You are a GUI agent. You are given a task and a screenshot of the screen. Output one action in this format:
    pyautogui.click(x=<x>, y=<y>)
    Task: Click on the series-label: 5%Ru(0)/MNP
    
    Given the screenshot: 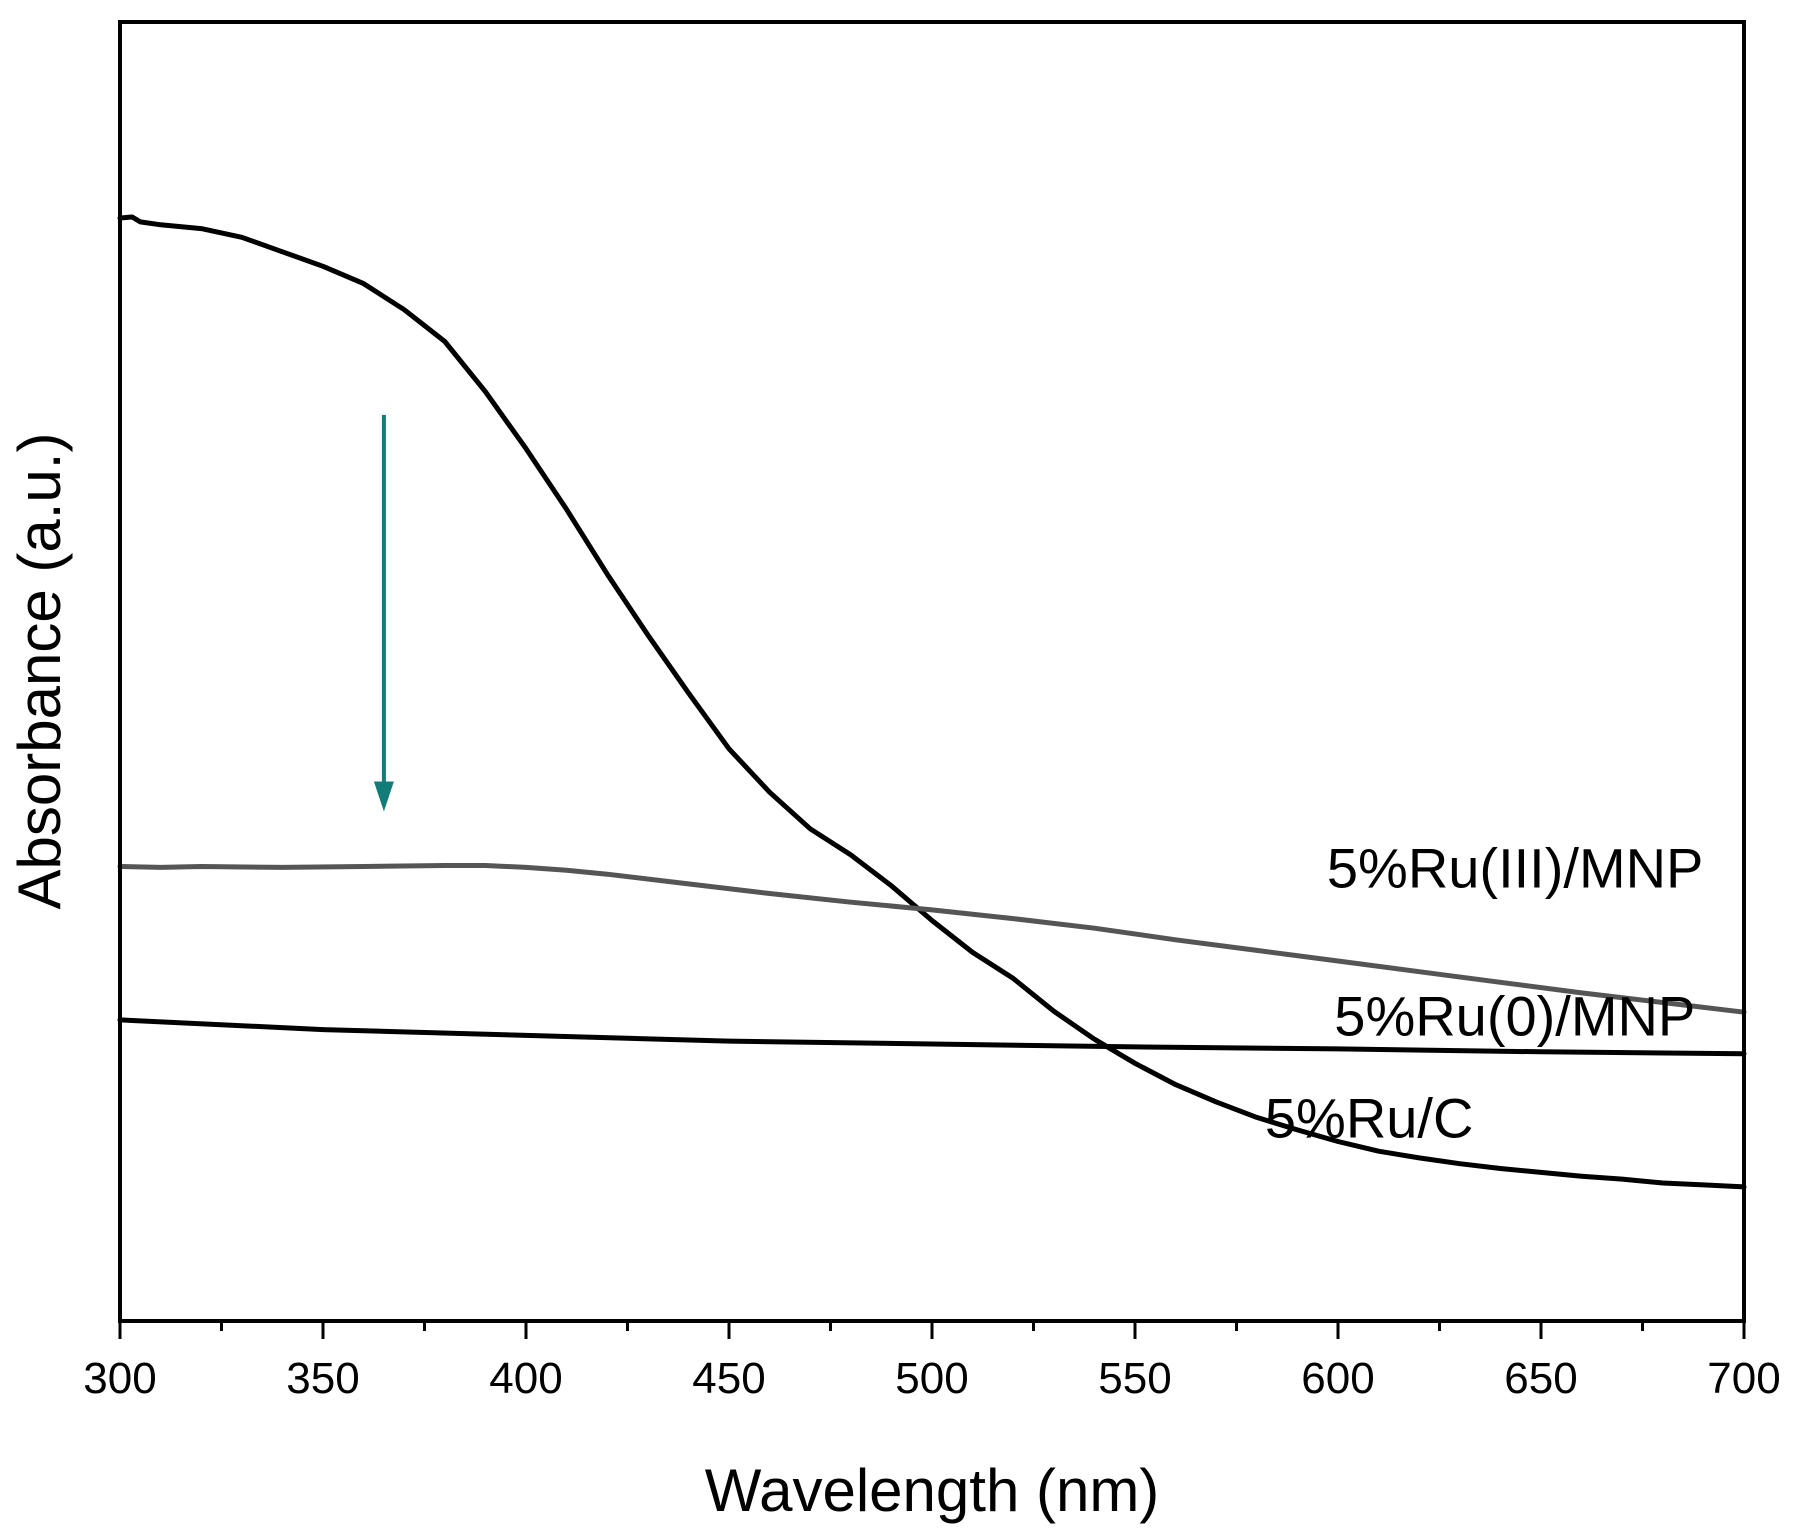 What is the action you would take?
    pyautogui.click(x=1514, y=1015)
    